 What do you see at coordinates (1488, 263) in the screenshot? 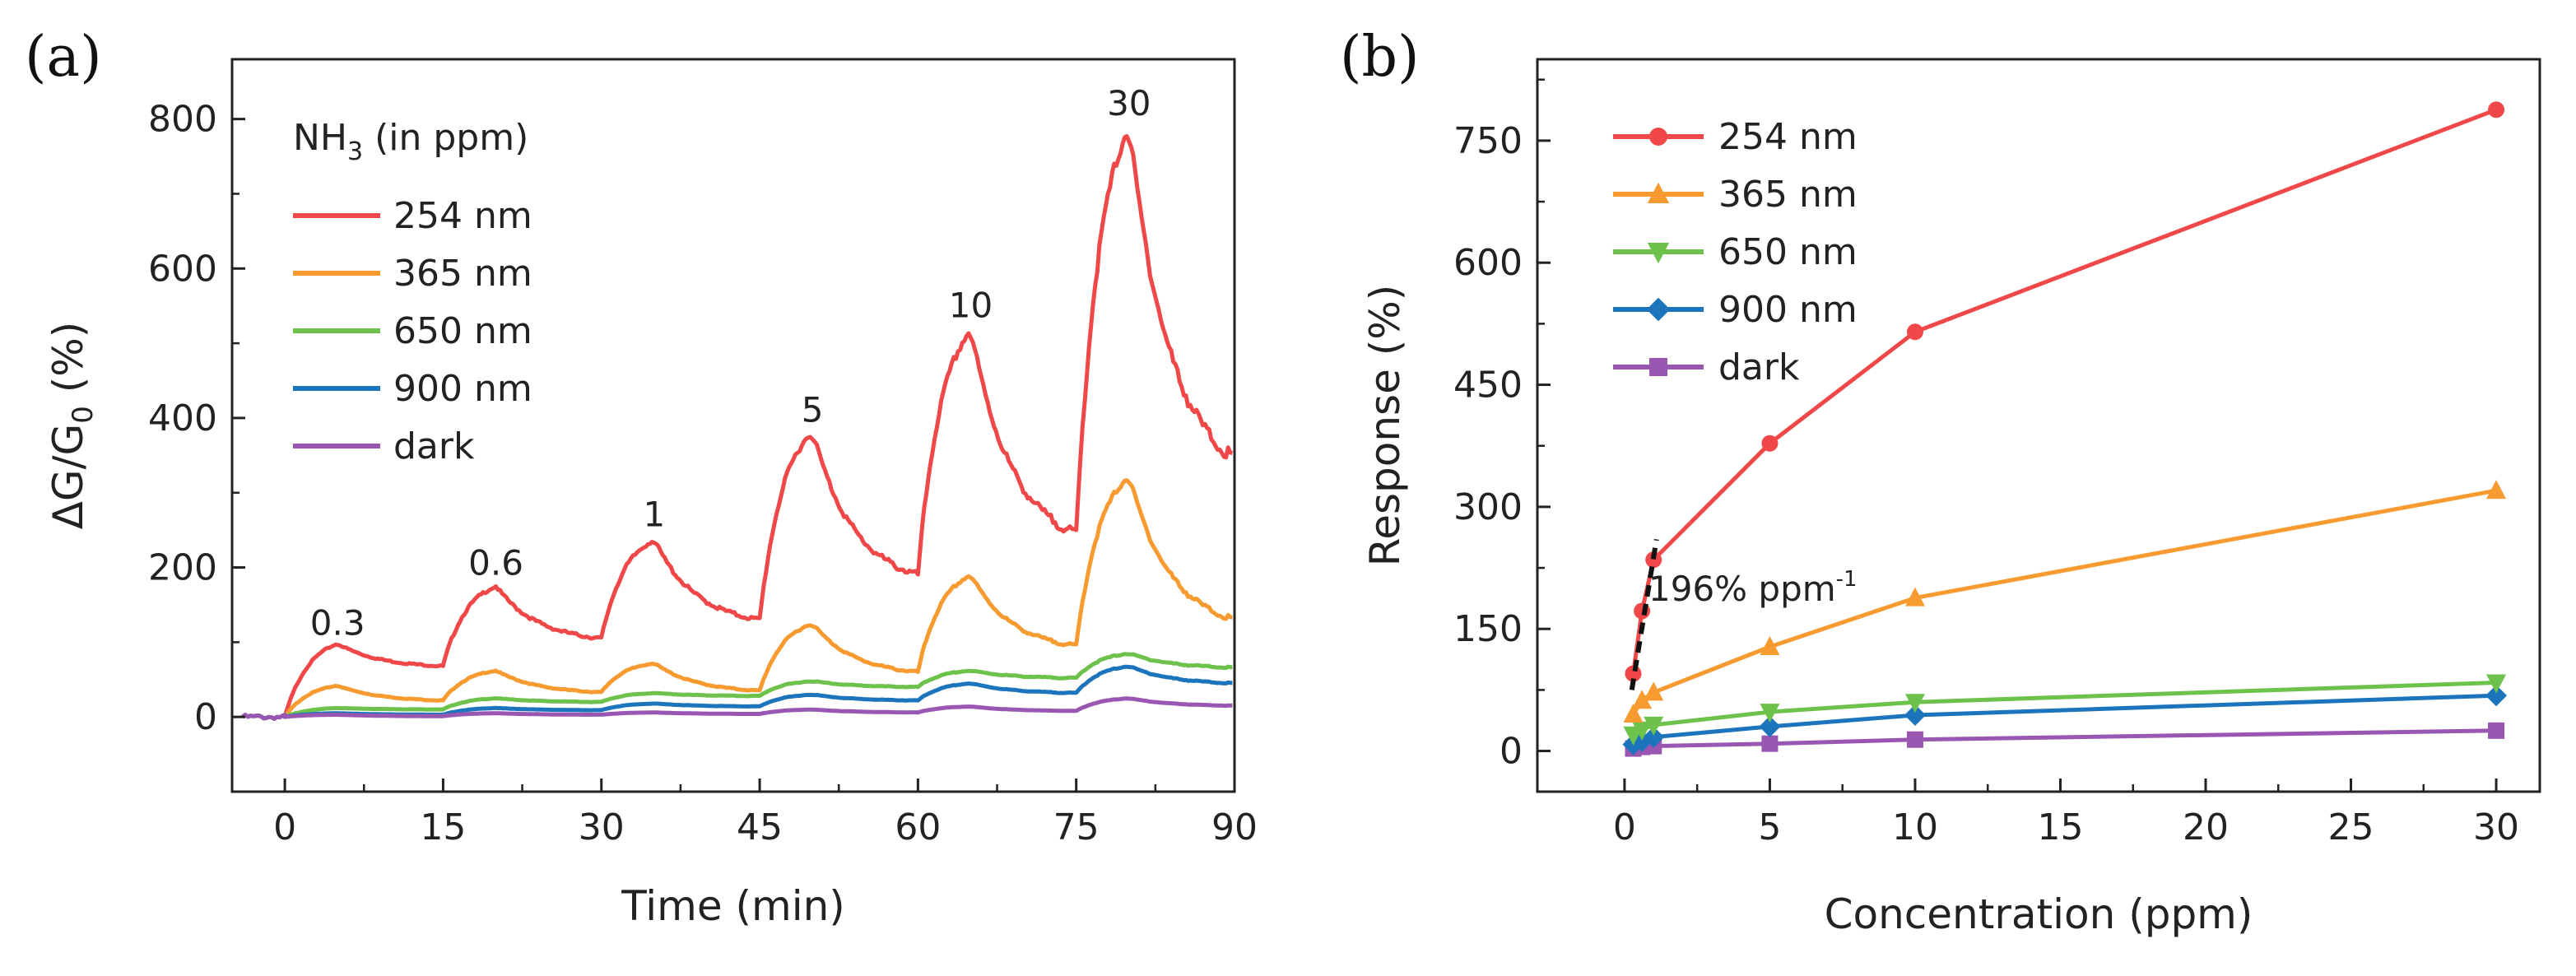
I see `panel-b-y-tick-label: 600` at bounding box center [1488, 263].